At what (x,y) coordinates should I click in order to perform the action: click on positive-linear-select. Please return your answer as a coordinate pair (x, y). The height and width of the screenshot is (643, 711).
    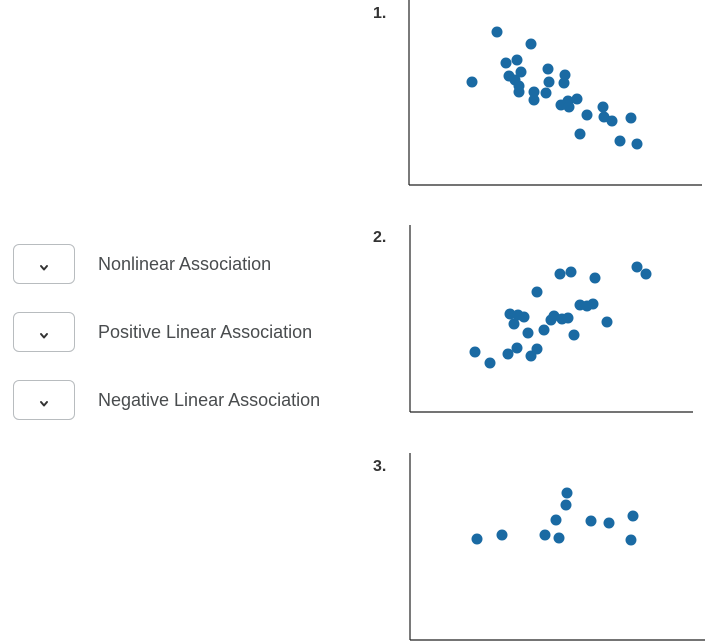
    Looking at the image, I should click on (44, 332).